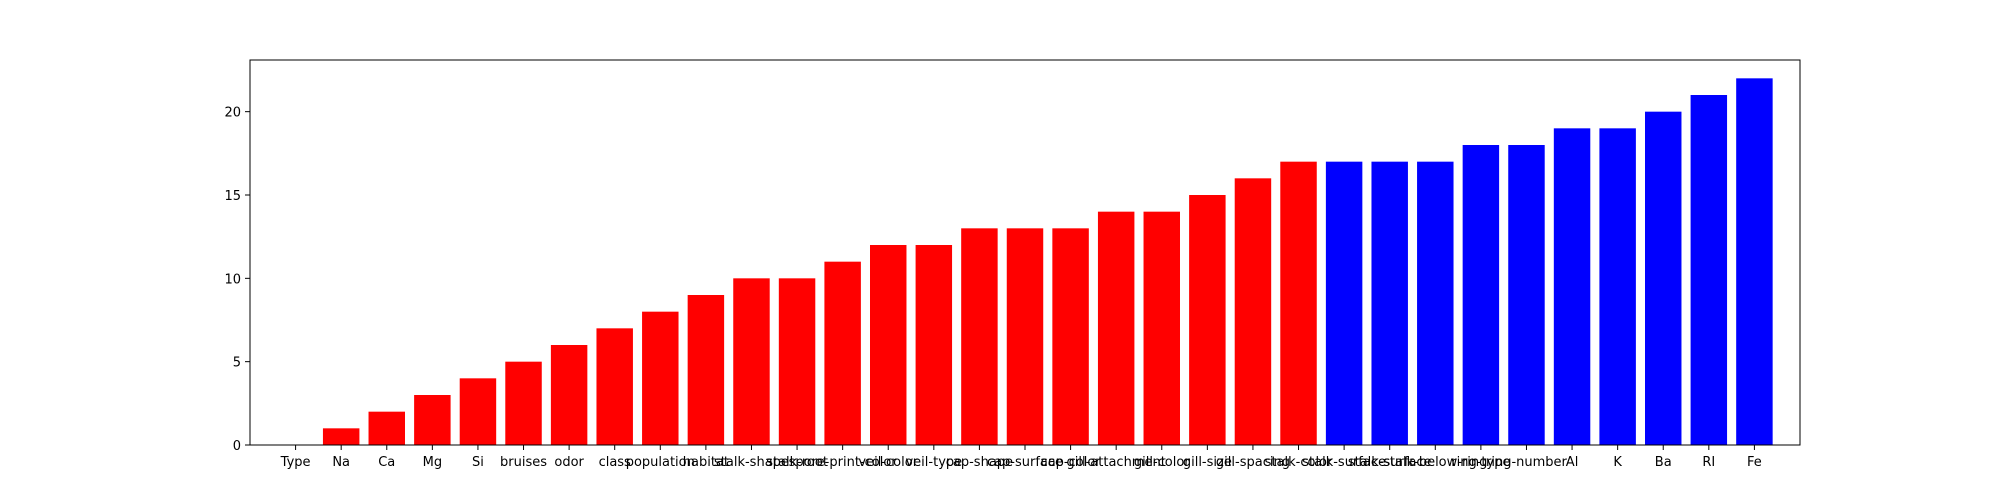 Image resolution: width=2000 pixels, height=500 pixels. What do you see at coordinates (1025, 462) in the screenshot?
I see `x-tick-label-16: cap-surface` at bounding box center [1025, 462].